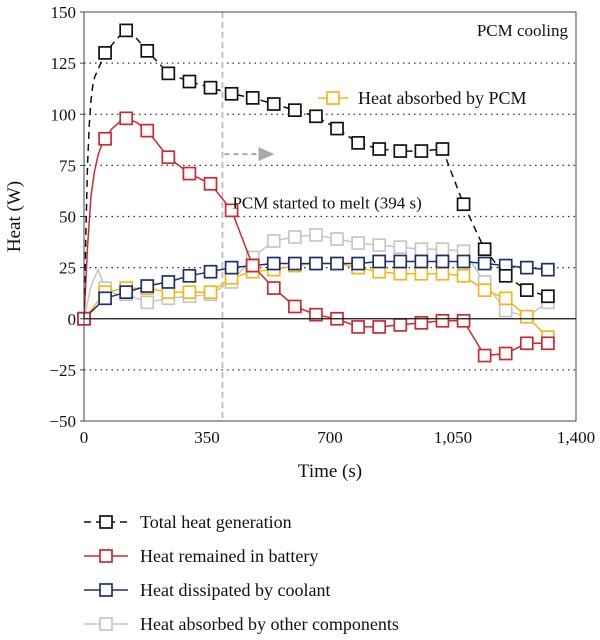 The image size is (600, 640). I want to click on arrow-head, so click(266, 154).